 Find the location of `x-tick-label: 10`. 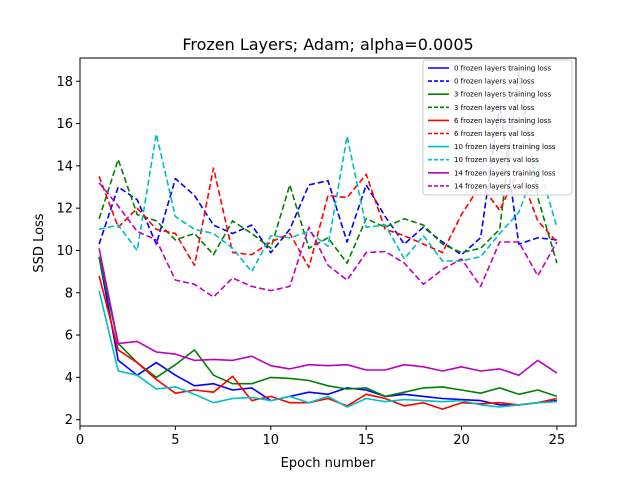

x-tick-label: 10 is located at coordinates (270, 440).